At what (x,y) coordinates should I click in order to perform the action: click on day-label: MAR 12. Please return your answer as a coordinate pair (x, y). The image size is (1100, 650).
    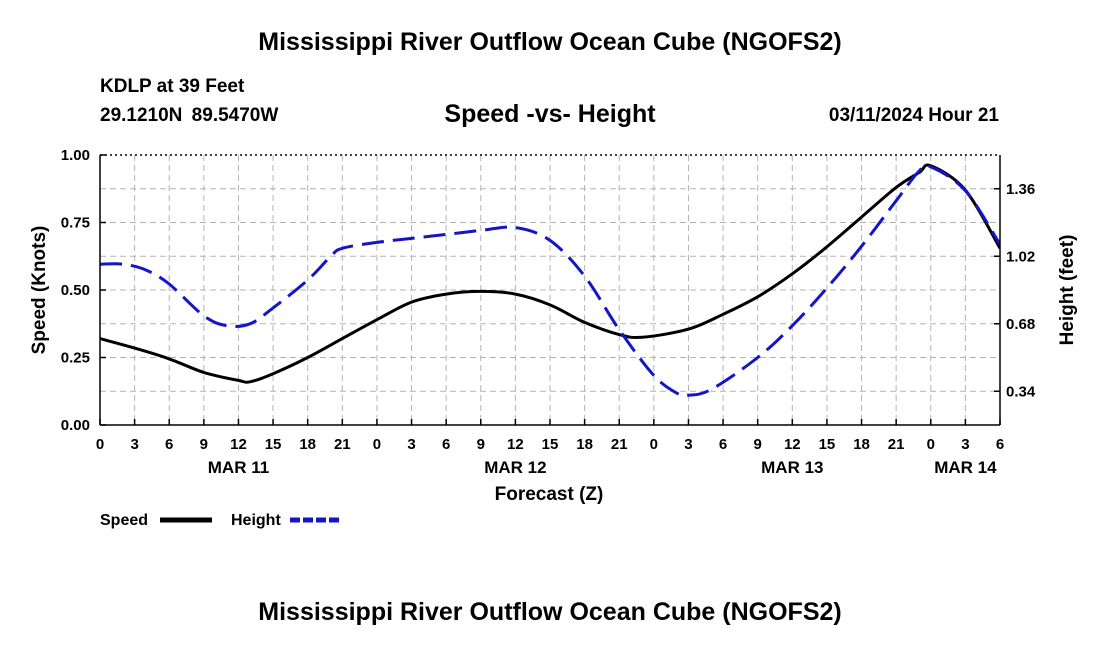
    Looking at the image, I should click on (515, 467).